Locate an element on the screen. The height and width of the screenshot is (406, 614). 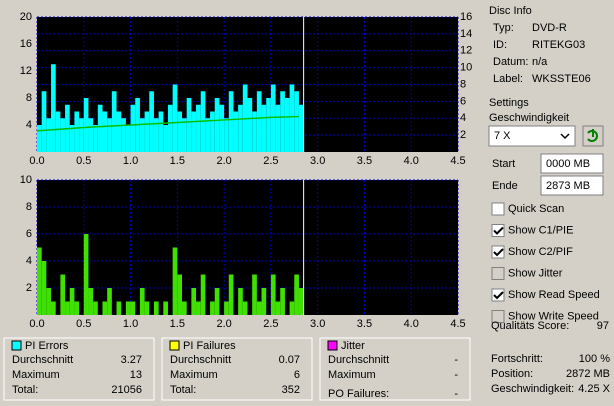
speed-select is located at coordinates (532, 136).